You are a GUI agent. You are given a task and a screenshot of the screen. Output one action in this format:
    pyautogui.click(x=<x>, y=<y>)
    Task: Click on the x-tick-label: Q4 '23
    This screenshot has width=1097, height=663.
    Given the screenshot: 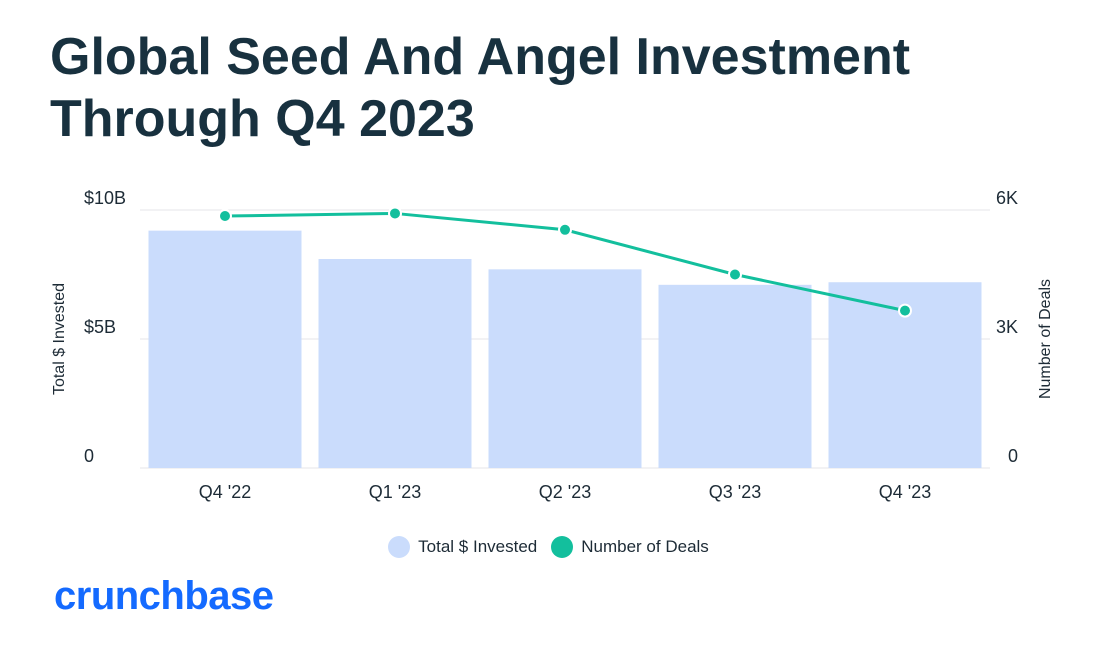 What is the action you would take?
    pyautogui.click(x=905, y=492)
    